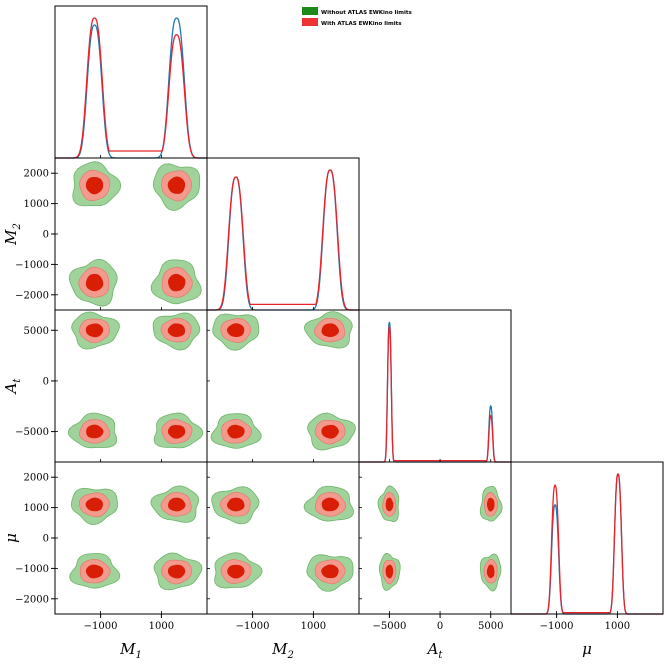 The image size is (667, 666). What do you see at coordinates (130, 650) in the screenshot?
I see `x-axis-label-1: M1` at bounding box center [130, 650].